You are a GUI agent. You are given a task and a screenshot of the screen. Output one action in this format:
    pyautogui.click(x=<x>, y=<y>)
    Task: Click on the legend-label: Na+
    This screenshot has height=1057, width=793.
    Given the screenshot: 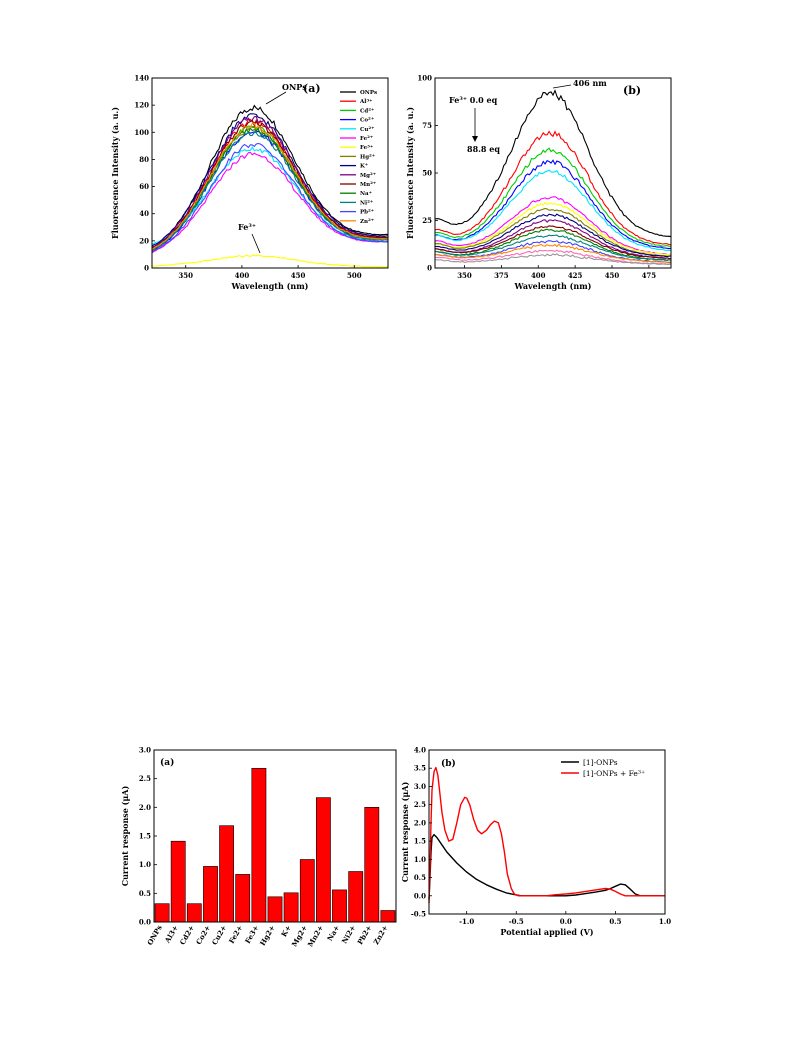 What is the action you would take?
    pyautogui.click(x=366, y=193)
    